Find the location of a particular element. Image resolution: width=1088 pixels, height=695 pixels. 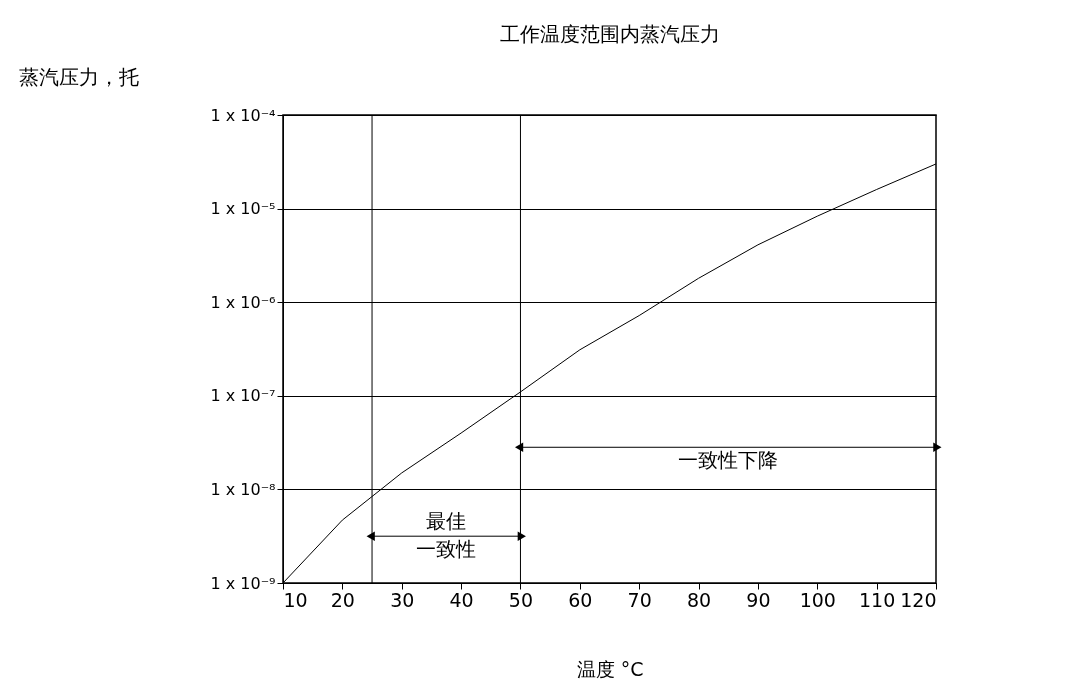

y-tick-label: 1 x 10⁻⁷ is located at coordinates (243, 396).